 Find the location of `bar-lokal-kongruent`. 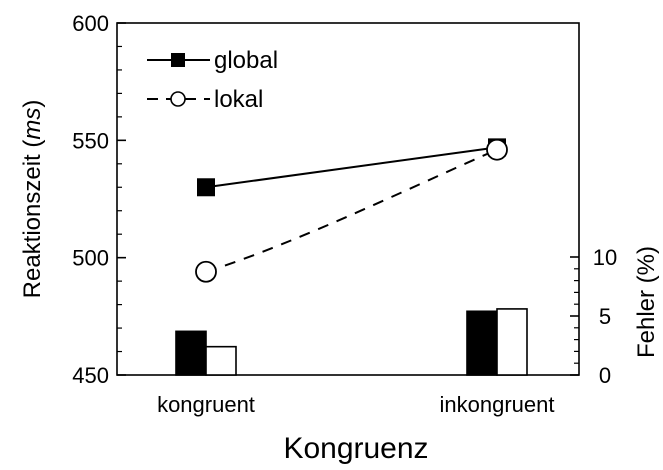

bar-lokal-kongruent is located at coordinates (221, 360).